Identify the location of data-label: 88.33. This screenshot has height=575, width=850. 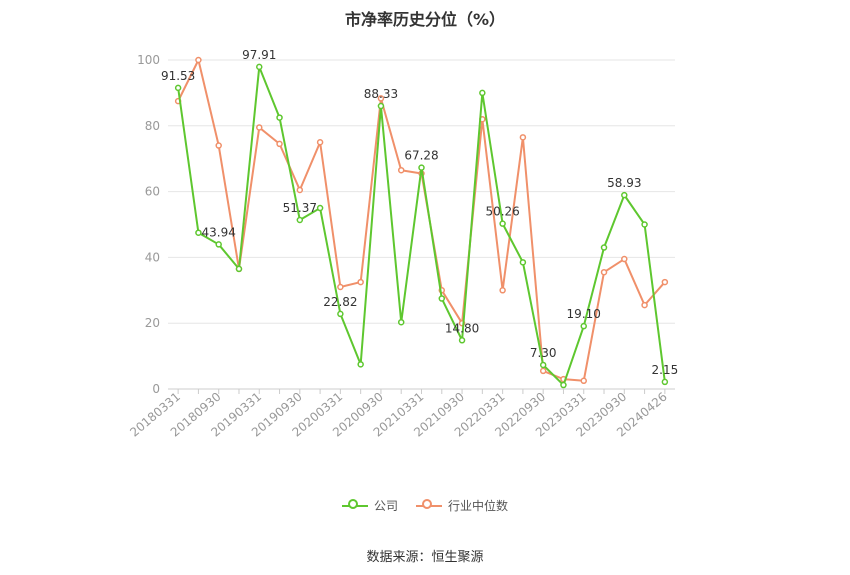
(381, 94).